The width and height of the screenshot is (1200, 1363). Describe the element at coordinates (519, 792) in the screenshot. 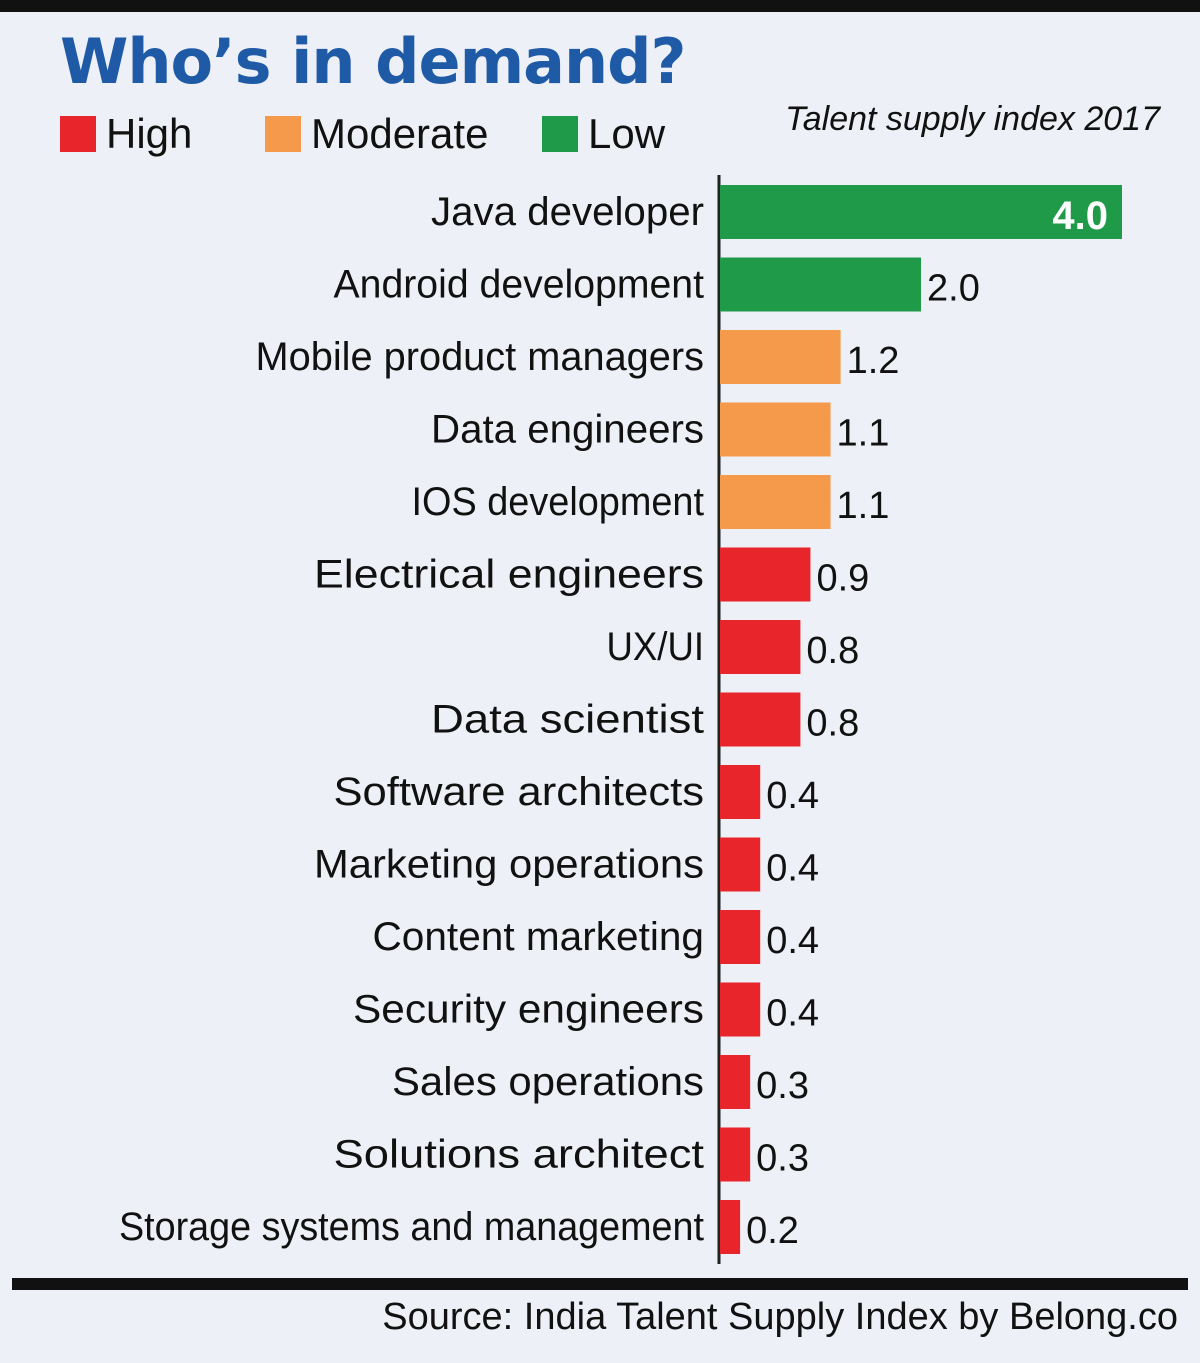

I see `category-label: Software architects` at that location.